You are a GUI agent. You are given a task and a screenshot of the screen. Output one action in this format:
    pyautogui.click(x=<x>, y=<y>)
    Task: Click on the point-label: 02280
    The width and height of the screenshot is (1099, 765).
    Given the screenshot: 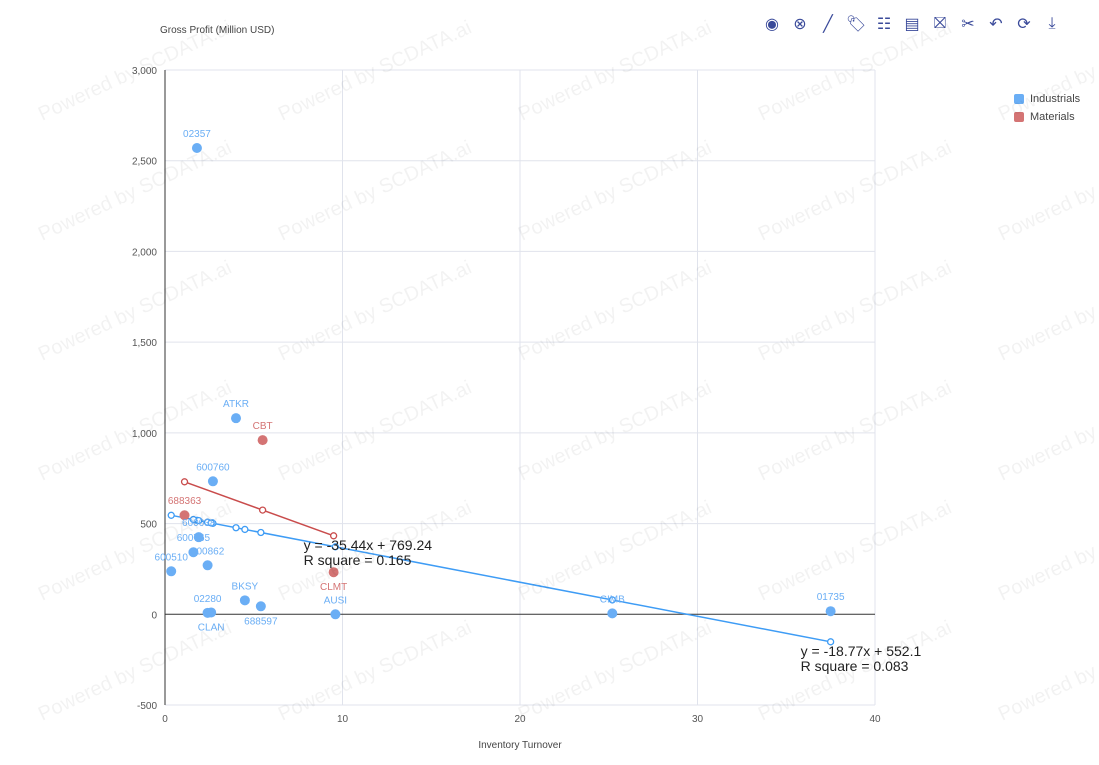 What is the action you would take?
    pyautogui.click(x=208, y=599)
    